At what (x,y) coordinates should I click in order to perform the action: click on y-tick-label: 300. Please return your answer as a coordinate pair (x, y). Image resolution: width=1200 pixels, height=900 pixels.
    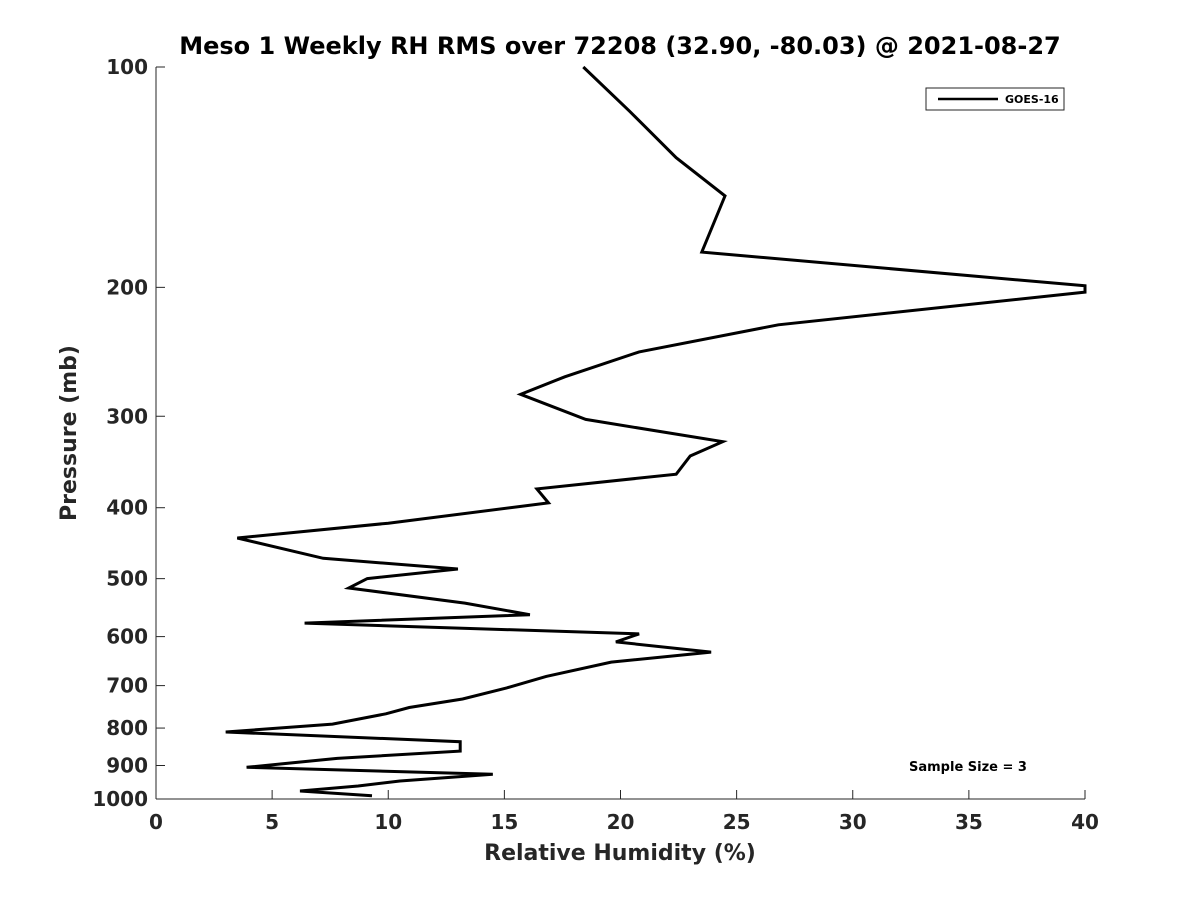
    Looking at the image, I should click on (127, 416).